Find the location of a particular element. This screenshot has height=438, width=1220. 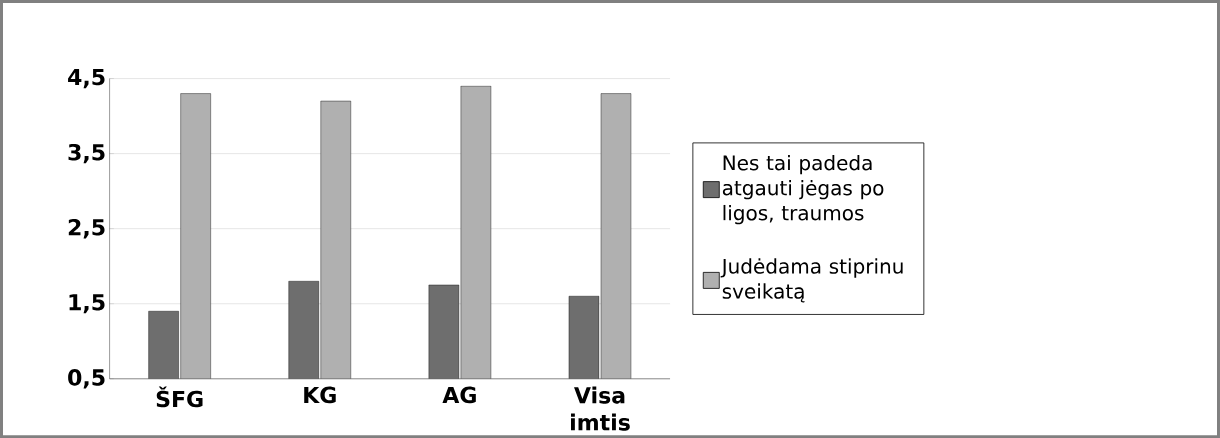

y-tick-label: 2,5 is located at coordinates (86, 228).